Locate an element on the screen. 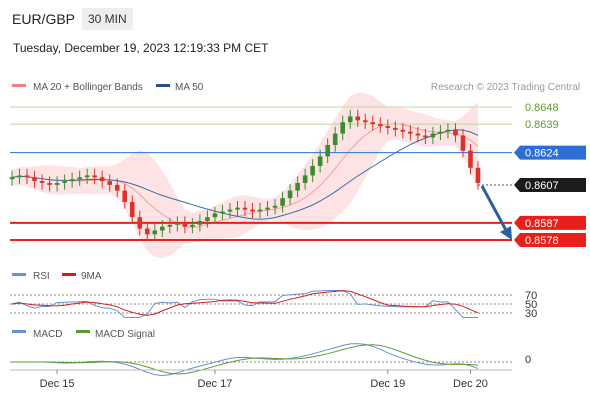  level-tag-0.8587 is located at coordinates (550, 222).